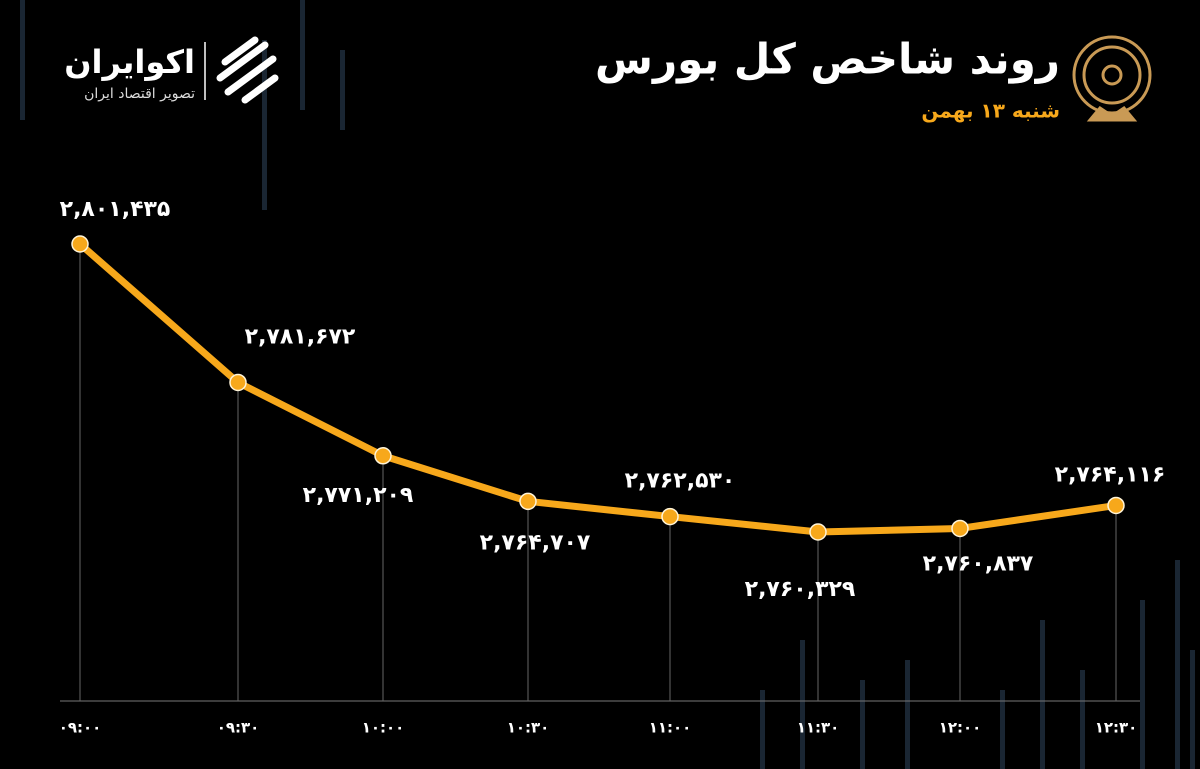 The image size is (1200, 769). What do you see at coordinates (960, 728) in the screenshot?
I see `x-tick-label: ۱۲:۰۰` at bounding box center [960, 728].